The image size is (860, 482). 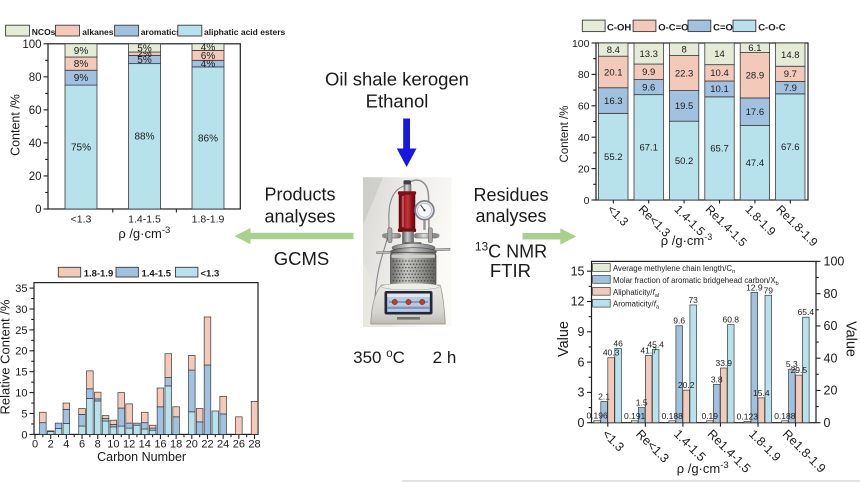 What do you see at coordinates (97, 32) in the screenshot?
I see `svg-text: alkanes` at bounding box center [97, 32].